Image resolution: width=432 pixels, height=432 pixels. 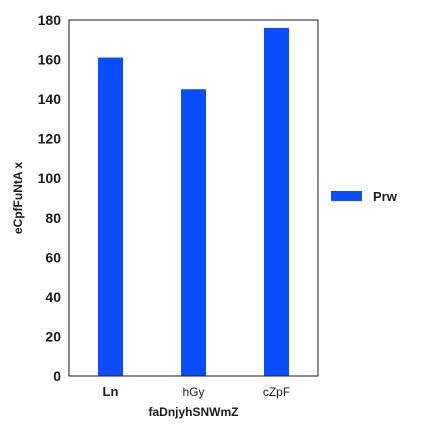 I want to click on bar-ln, so click(x=110, y=216).